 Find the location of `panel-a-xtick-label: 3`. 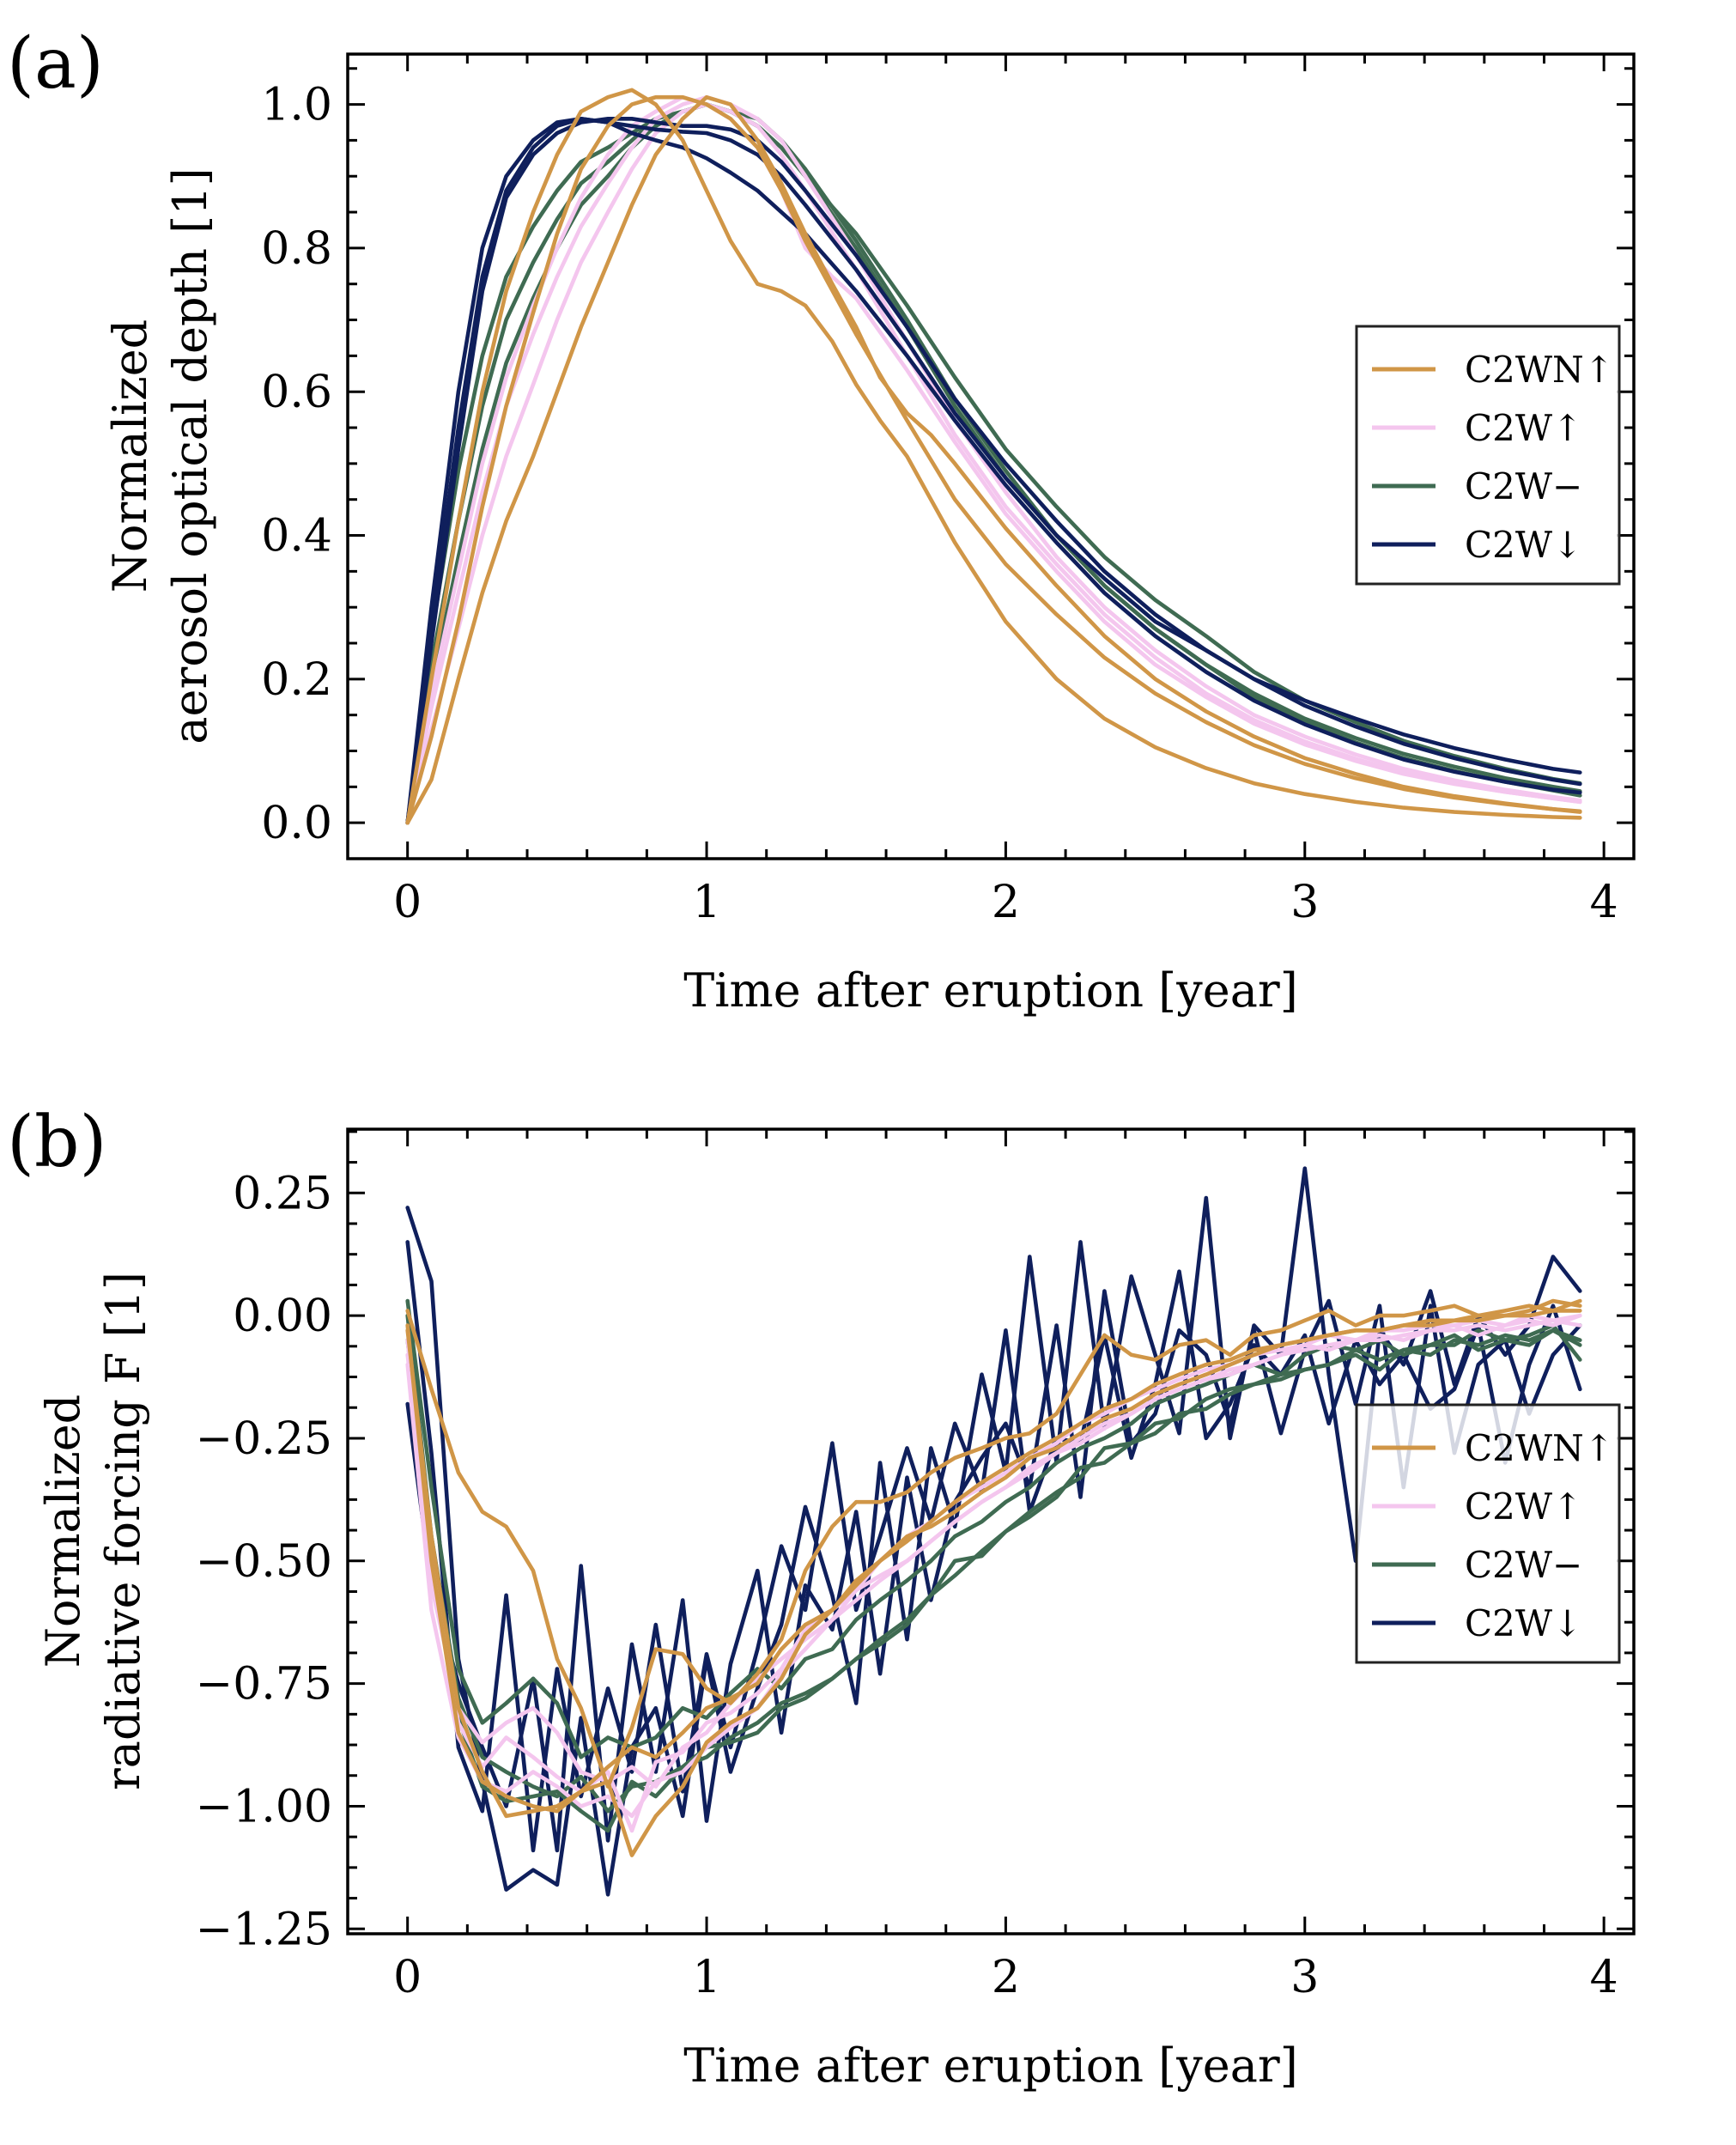

panel-a-xtick-label: 3 is located at coordinates (1304, 902).